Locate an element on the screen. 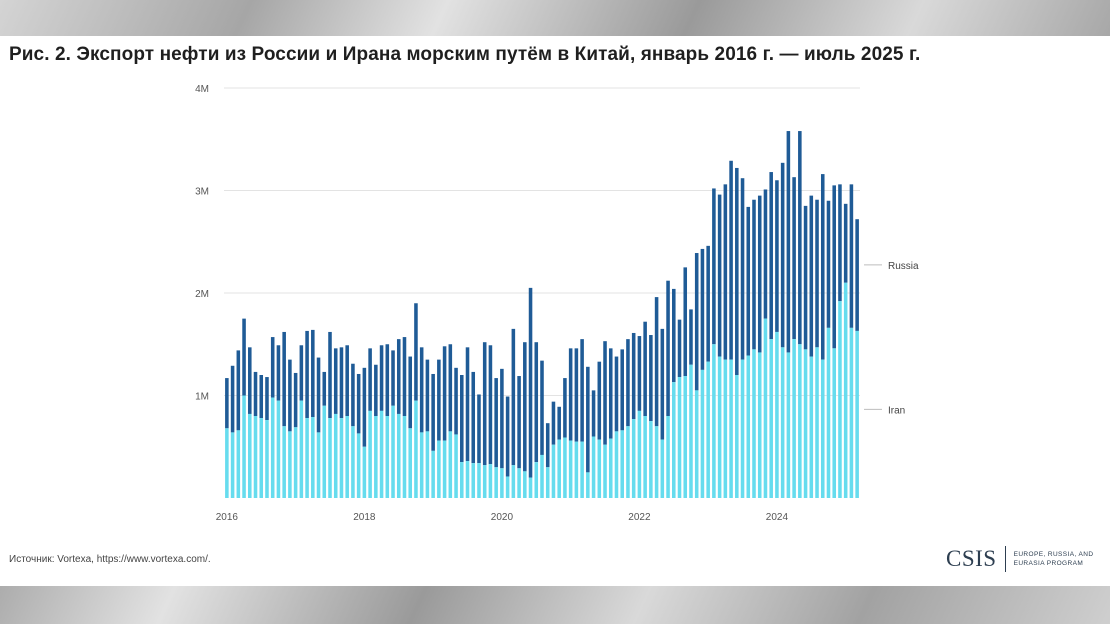 The height and width of the screenshot is (624, 1110). y-axis: 1M 2M 3M 4M is located at coordinates (202, 243).